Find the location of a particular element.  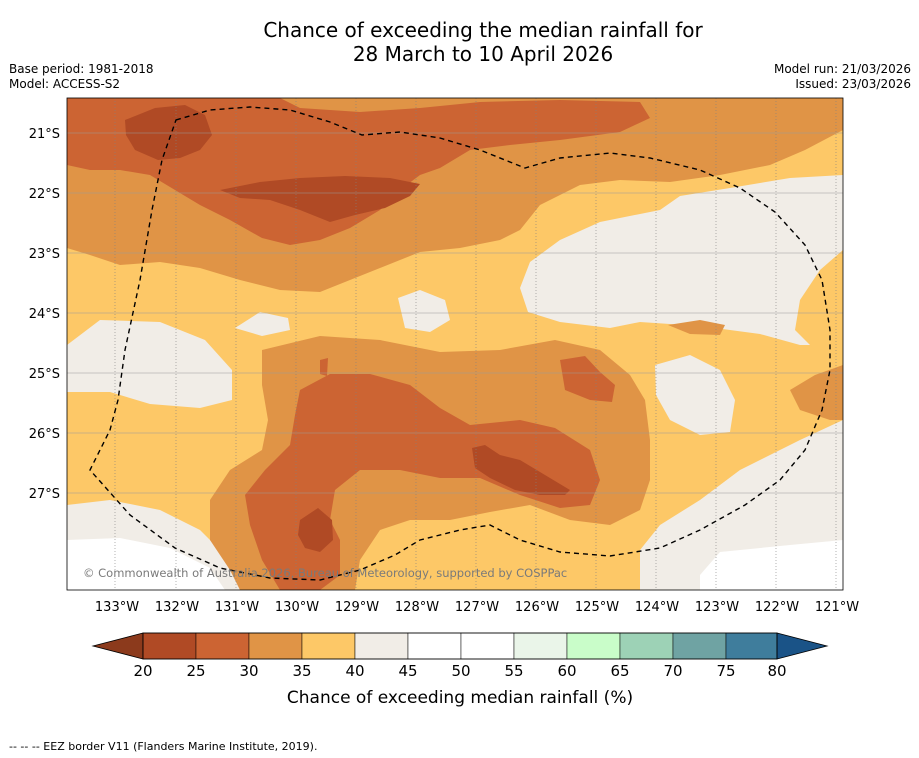

lon-label-130: 130°W is located at coordinates (297, 607).